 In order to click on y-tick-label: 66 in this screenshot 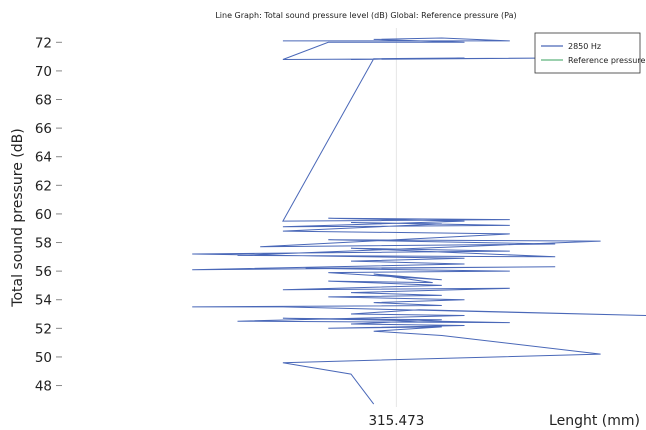, I will do `click(43, 129)`.